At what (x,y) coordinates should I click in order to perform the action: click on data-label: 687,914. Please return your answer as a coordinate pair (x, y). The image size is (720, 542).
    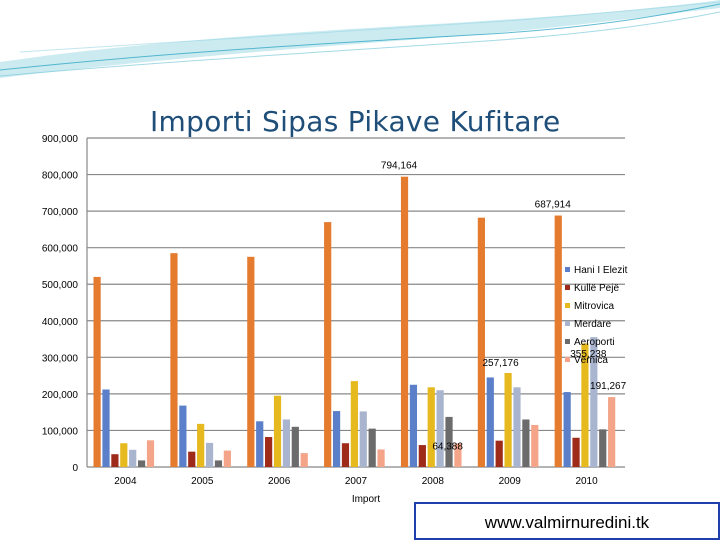
    Looking at the image, I should click on (553, 205).